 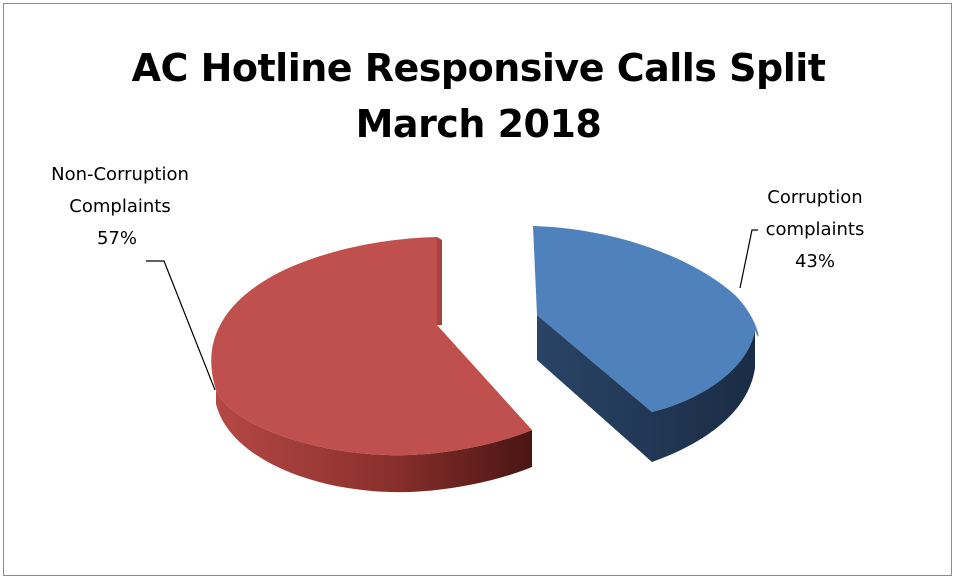 What do you see at coordinates (478, 124) in the screenshot?
I see `chart-title-line-2: March 2018` at bounding box center [478, 124].